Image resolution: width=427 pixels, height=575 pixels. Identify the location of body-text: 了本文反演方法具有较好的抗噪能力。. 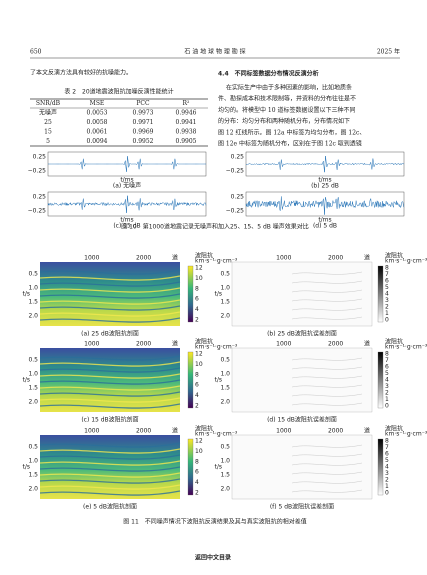
(81, 73).